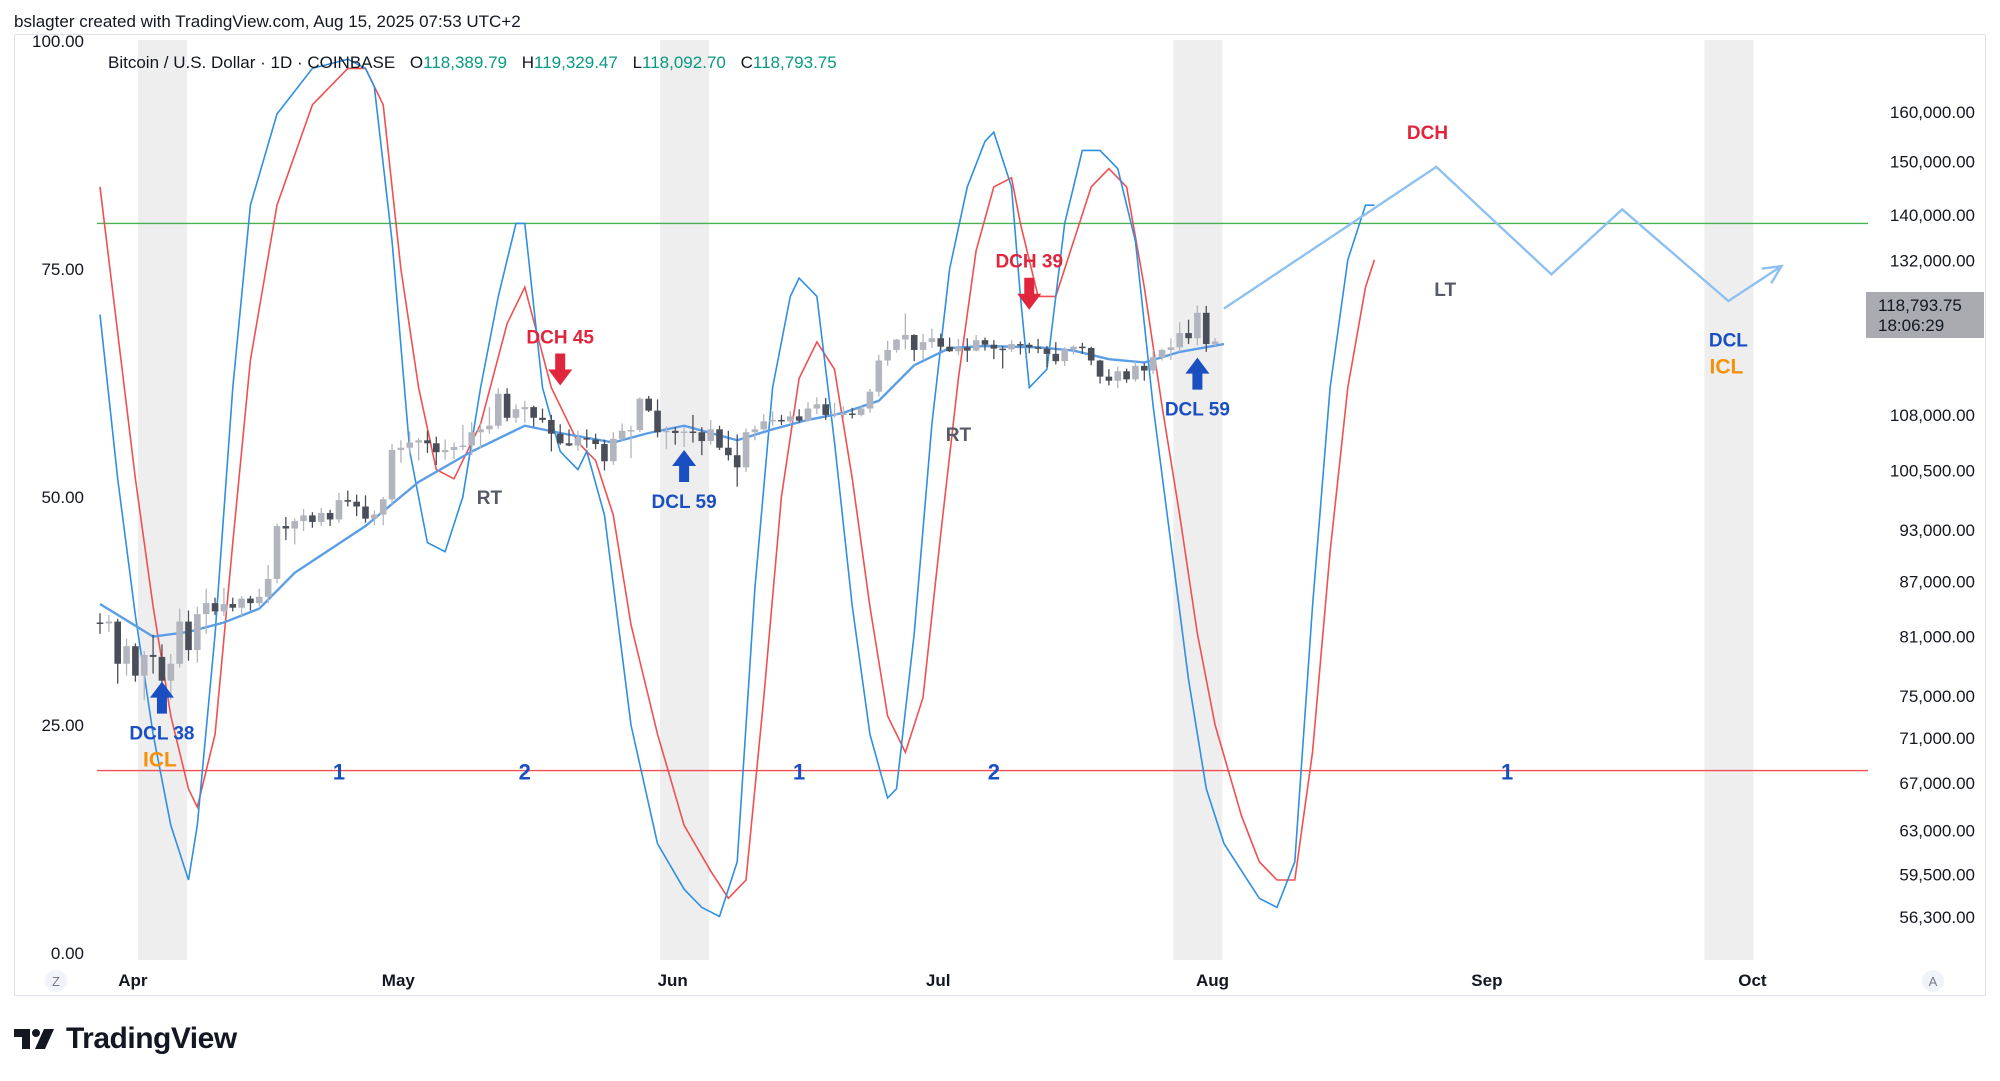 This screenshot has height=1081, width=2000. What do you see at coordinates (799, 772) in the screenshot?
I see `annotation-osc1b: 1` at bounding box center [799, 772].